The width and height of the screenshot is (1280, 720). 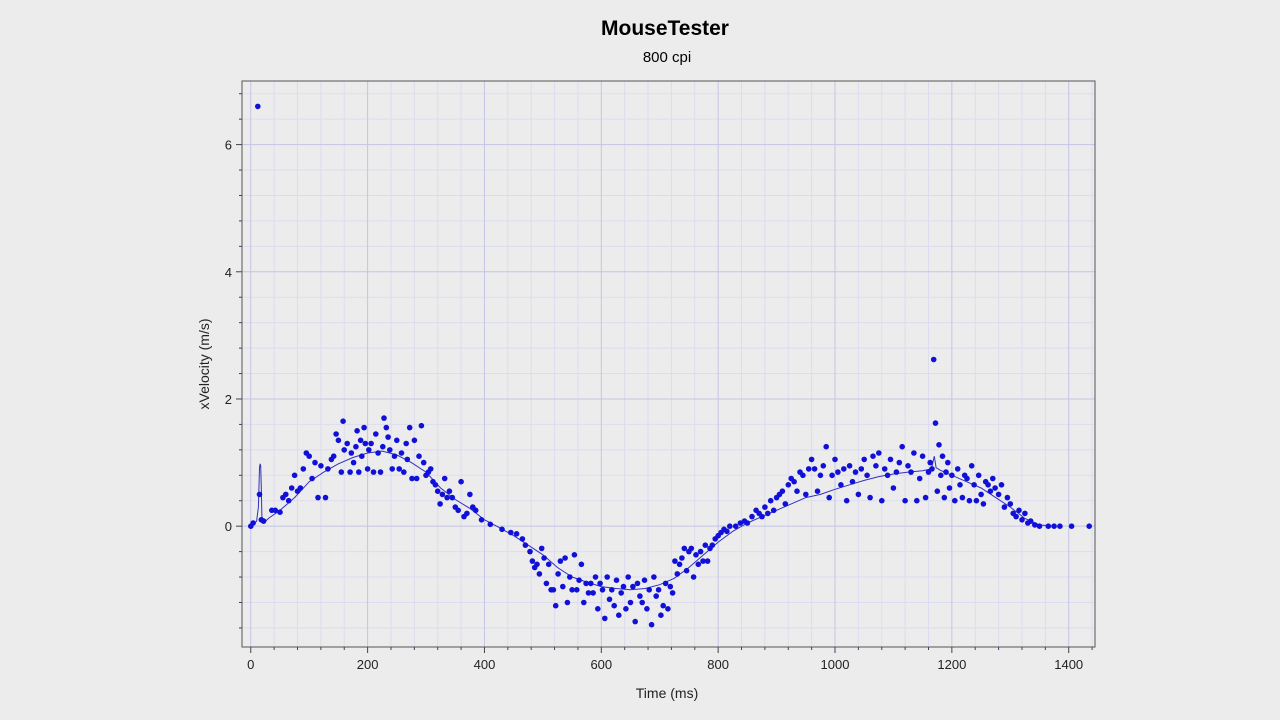 I want to click on x-tick-label: 0, so click(x=250, y=664).